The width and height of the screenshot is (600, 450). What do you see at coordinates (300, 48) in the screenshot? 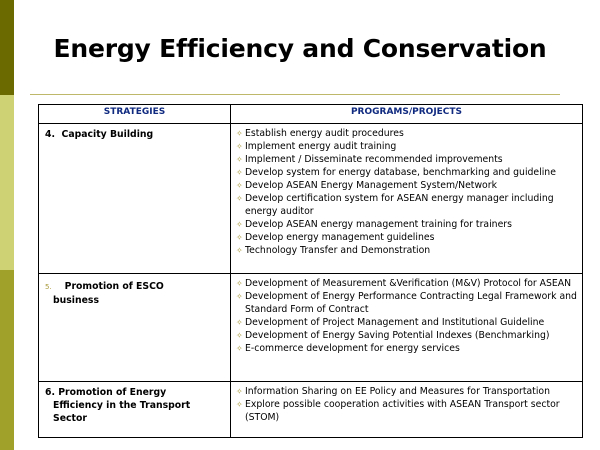
I see `slide-title: Energy Efficiency and Conservation` at bounding box center [300, 48].